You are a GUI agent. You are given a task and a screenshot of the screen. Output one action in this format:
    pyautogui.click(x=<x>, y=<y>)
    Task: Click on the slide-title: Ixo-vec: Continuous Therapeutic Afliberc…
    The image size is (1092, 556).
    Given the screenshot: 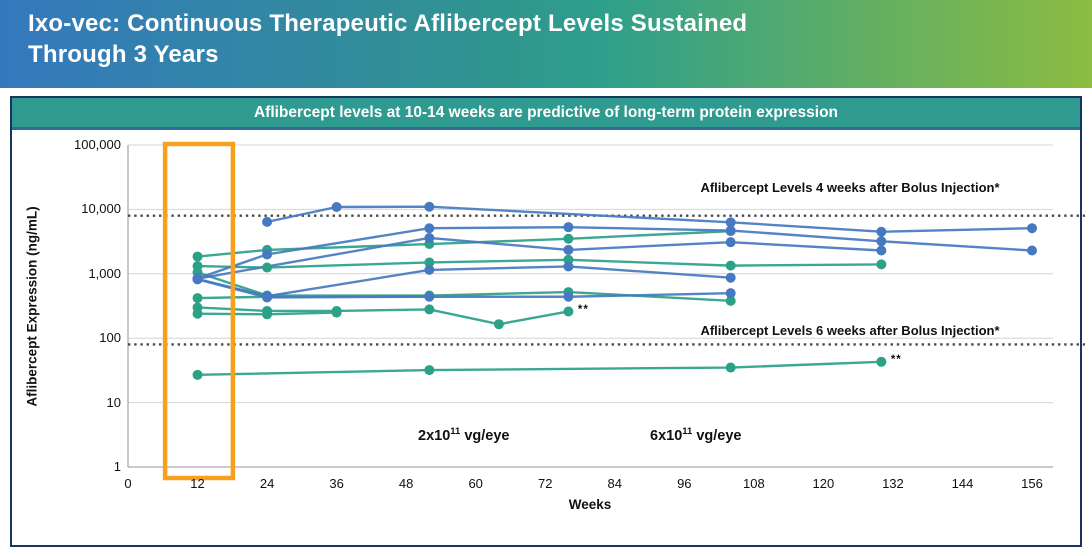 What is the action you would take?
    pyautogui.click(x=518, y=39)
    